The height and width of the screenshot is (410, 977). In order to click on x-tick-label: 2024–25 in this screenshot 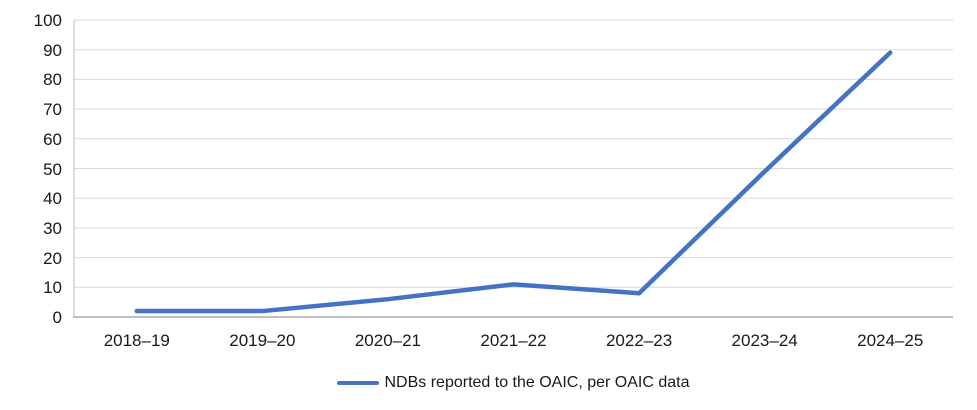, I will do `click(890, 340)`.